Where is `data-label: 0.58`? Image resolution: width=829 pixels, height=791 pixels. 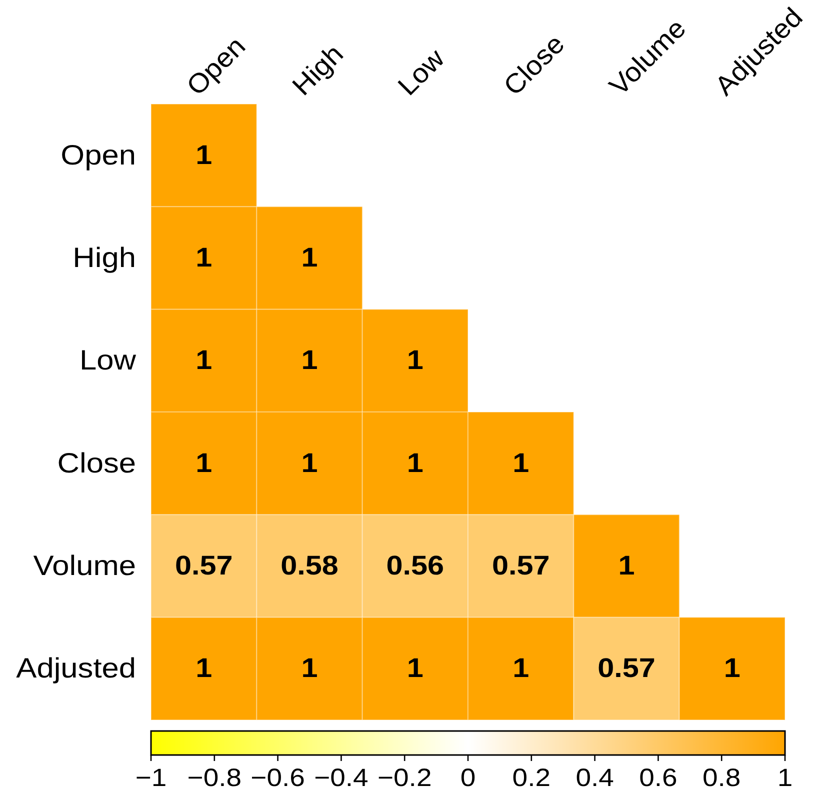
data-label: 0.58 is located at coordinates (309, 566).